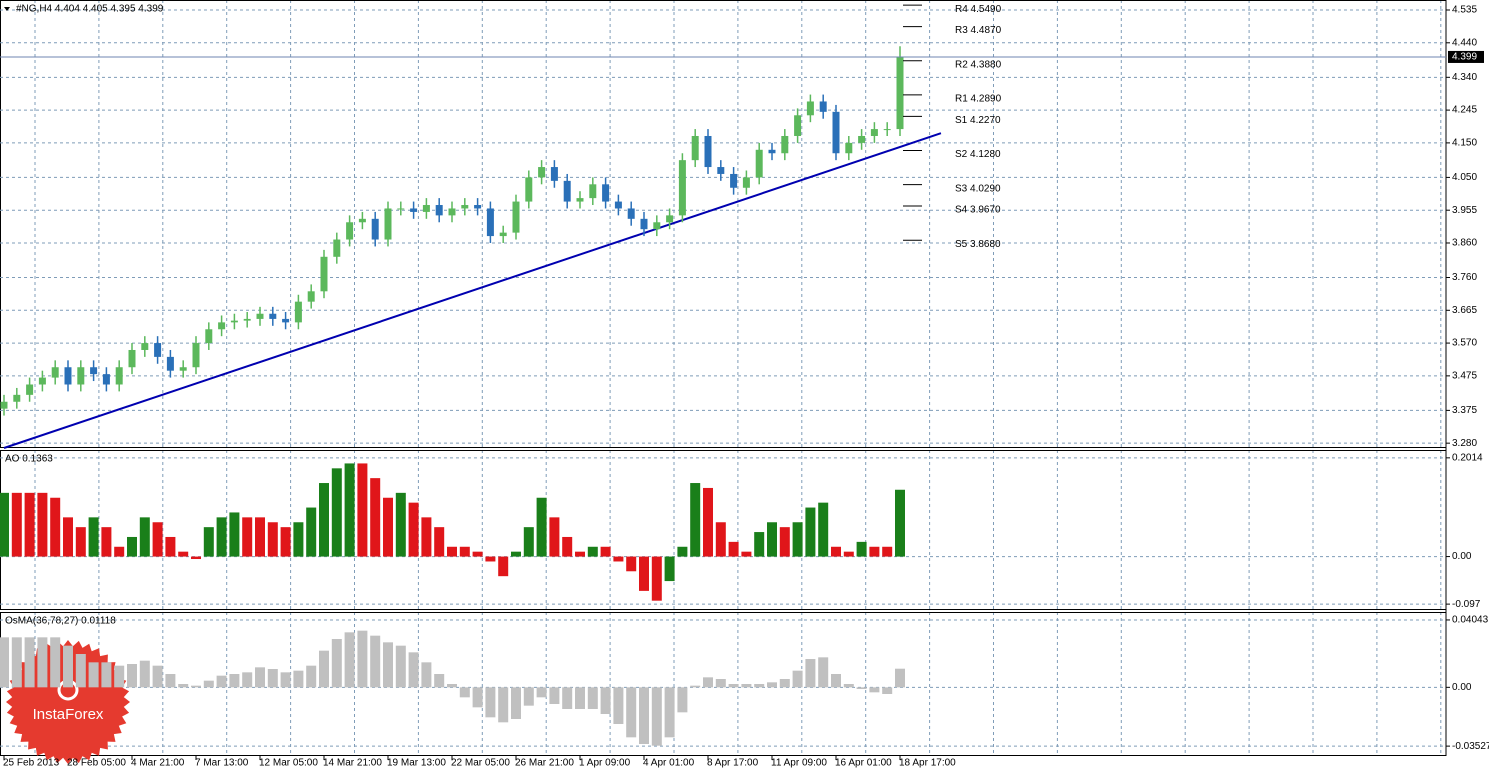  Describe the element at coordinates (1464, 77) in the screenshot. I see `y-tick-label: 4.340` at that location.